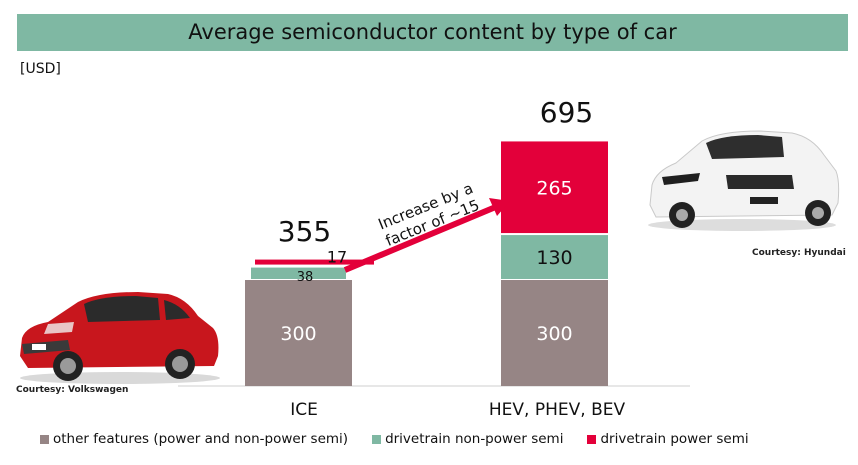 Image resolution: width=858 pixels, height=465 pixels. I want to click on bar-hev-phev-bev-other-features-power-and-non-power-semi, so click(554, 333).